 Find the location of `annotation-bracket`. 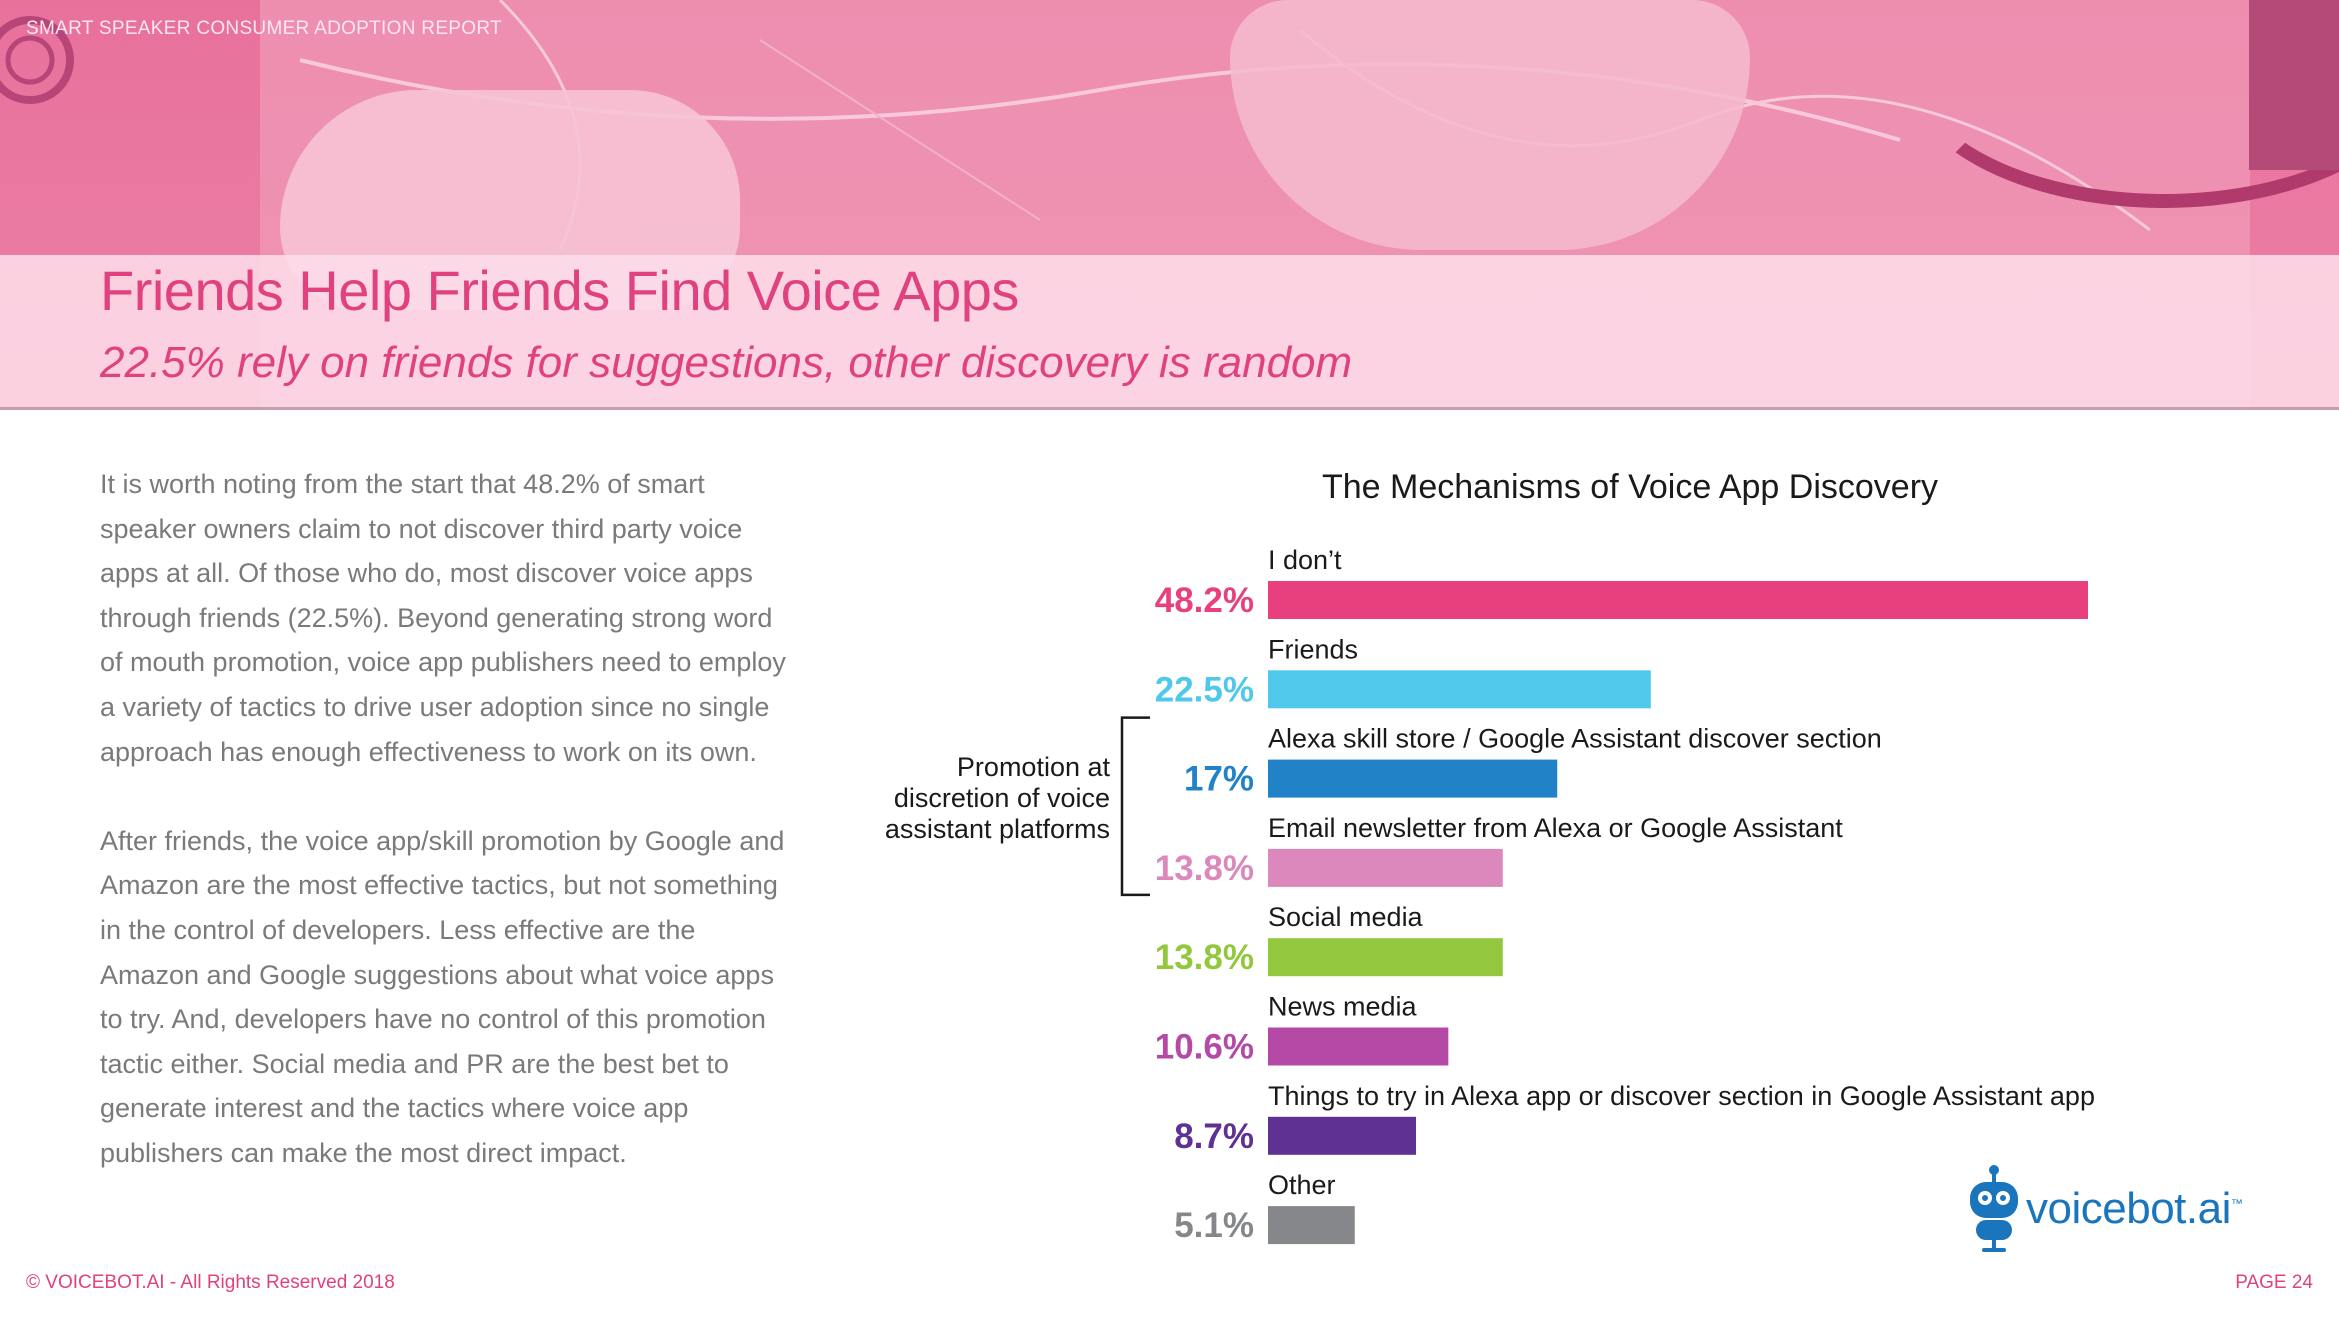

annotation-bracket is located at coordinates (1135, 806).